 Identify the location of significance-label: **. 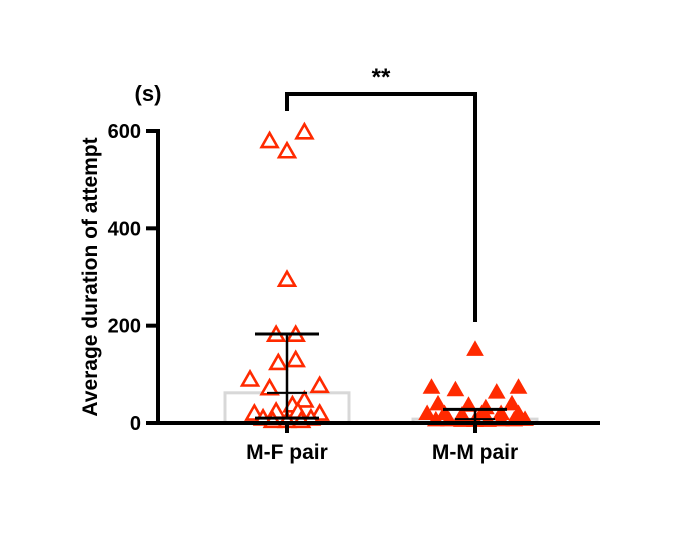
(381, 77).